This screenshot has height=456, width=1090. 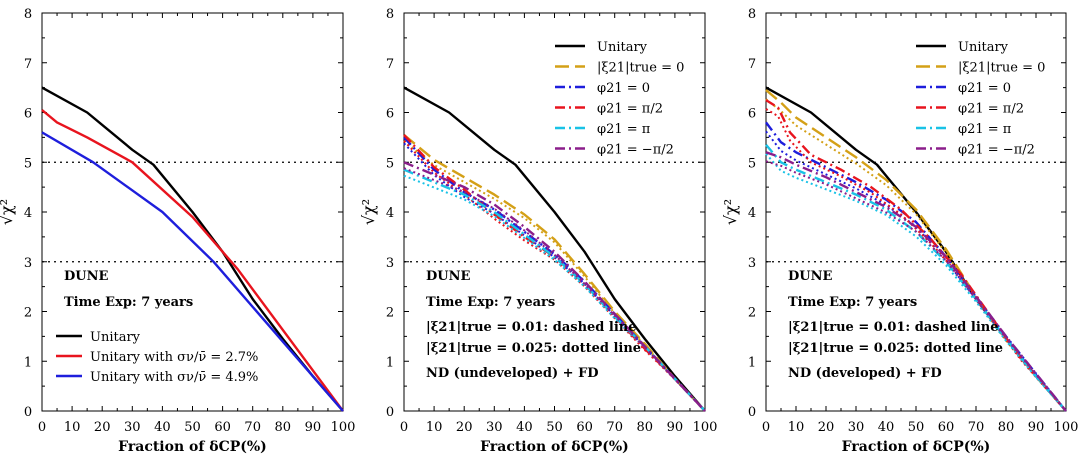 What do you see at coordinates (810, 276) in the screenshot?
I see `annotation-1: DUNE` at bounding box center [810, 276].